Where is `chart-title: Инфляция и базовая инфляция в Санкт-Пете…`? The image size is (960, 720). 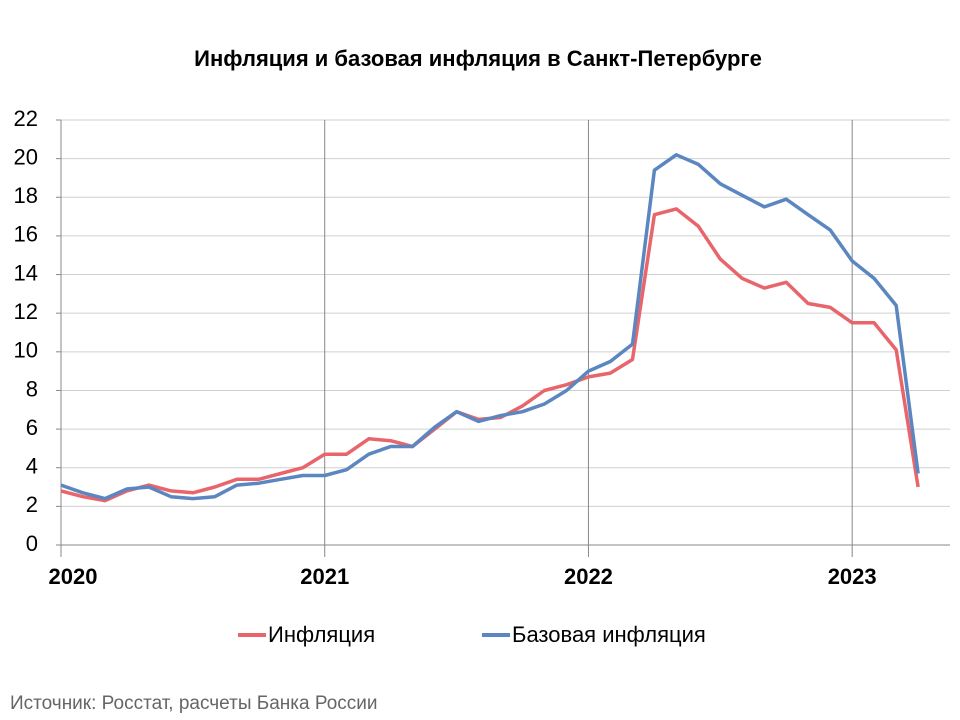
chart-title: Инфляция и базовая инфляция в Санкт-Пете… is located at coordinates (478, 58).